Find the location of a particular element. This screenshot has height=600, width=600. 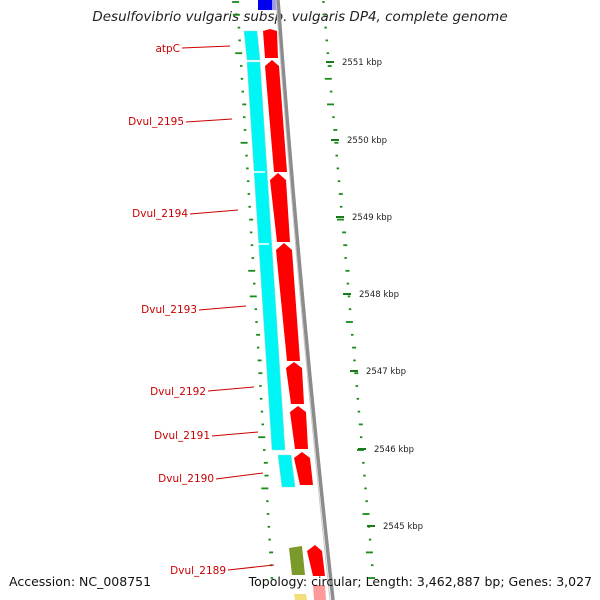

olive-feature-block is located at coordinates (297, 560).